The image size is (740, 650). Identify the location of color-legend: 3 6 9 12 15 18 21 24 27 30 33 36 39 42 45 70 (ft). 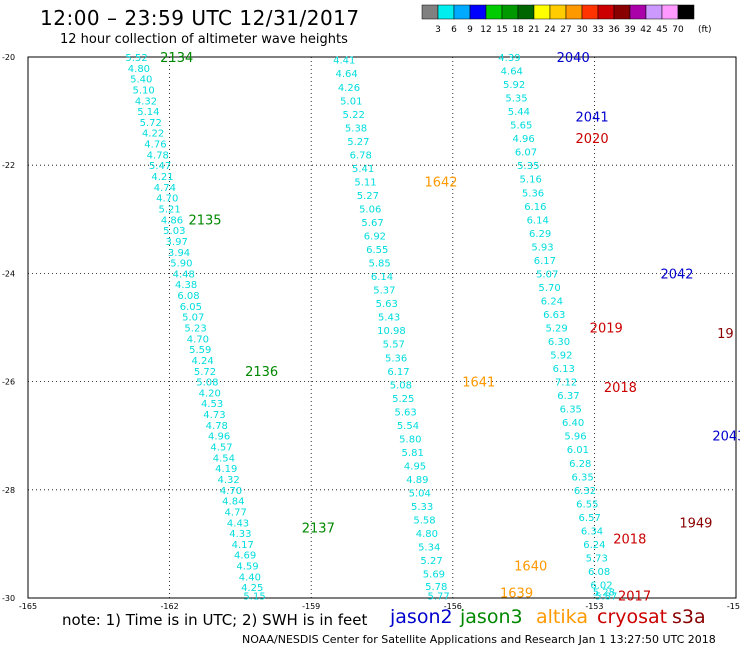
(566, 19).